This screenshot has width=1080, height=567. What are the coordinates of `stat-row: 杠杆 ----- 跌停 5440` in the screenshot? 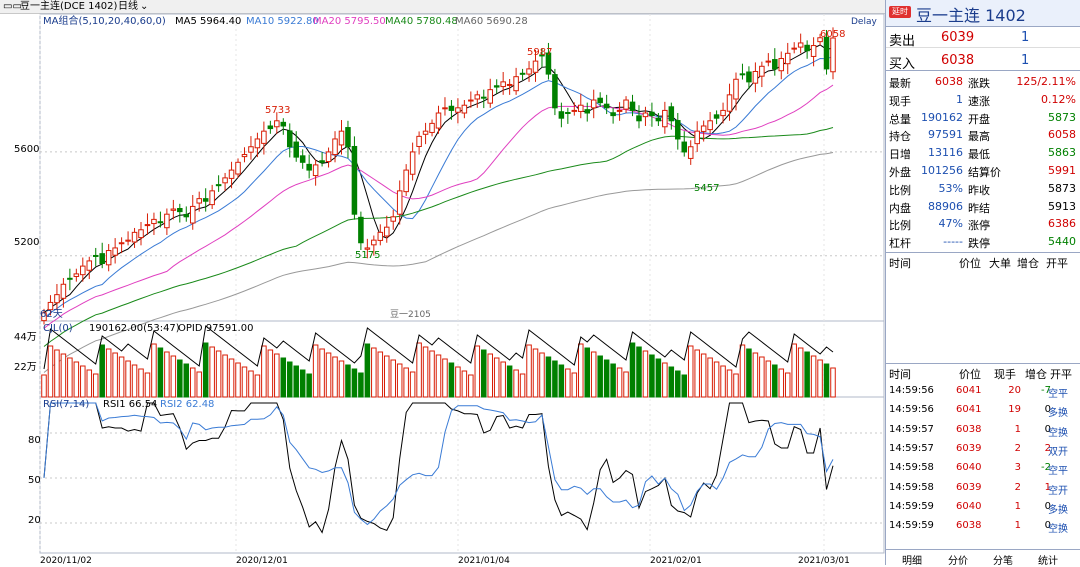 It's located at (982, 243).